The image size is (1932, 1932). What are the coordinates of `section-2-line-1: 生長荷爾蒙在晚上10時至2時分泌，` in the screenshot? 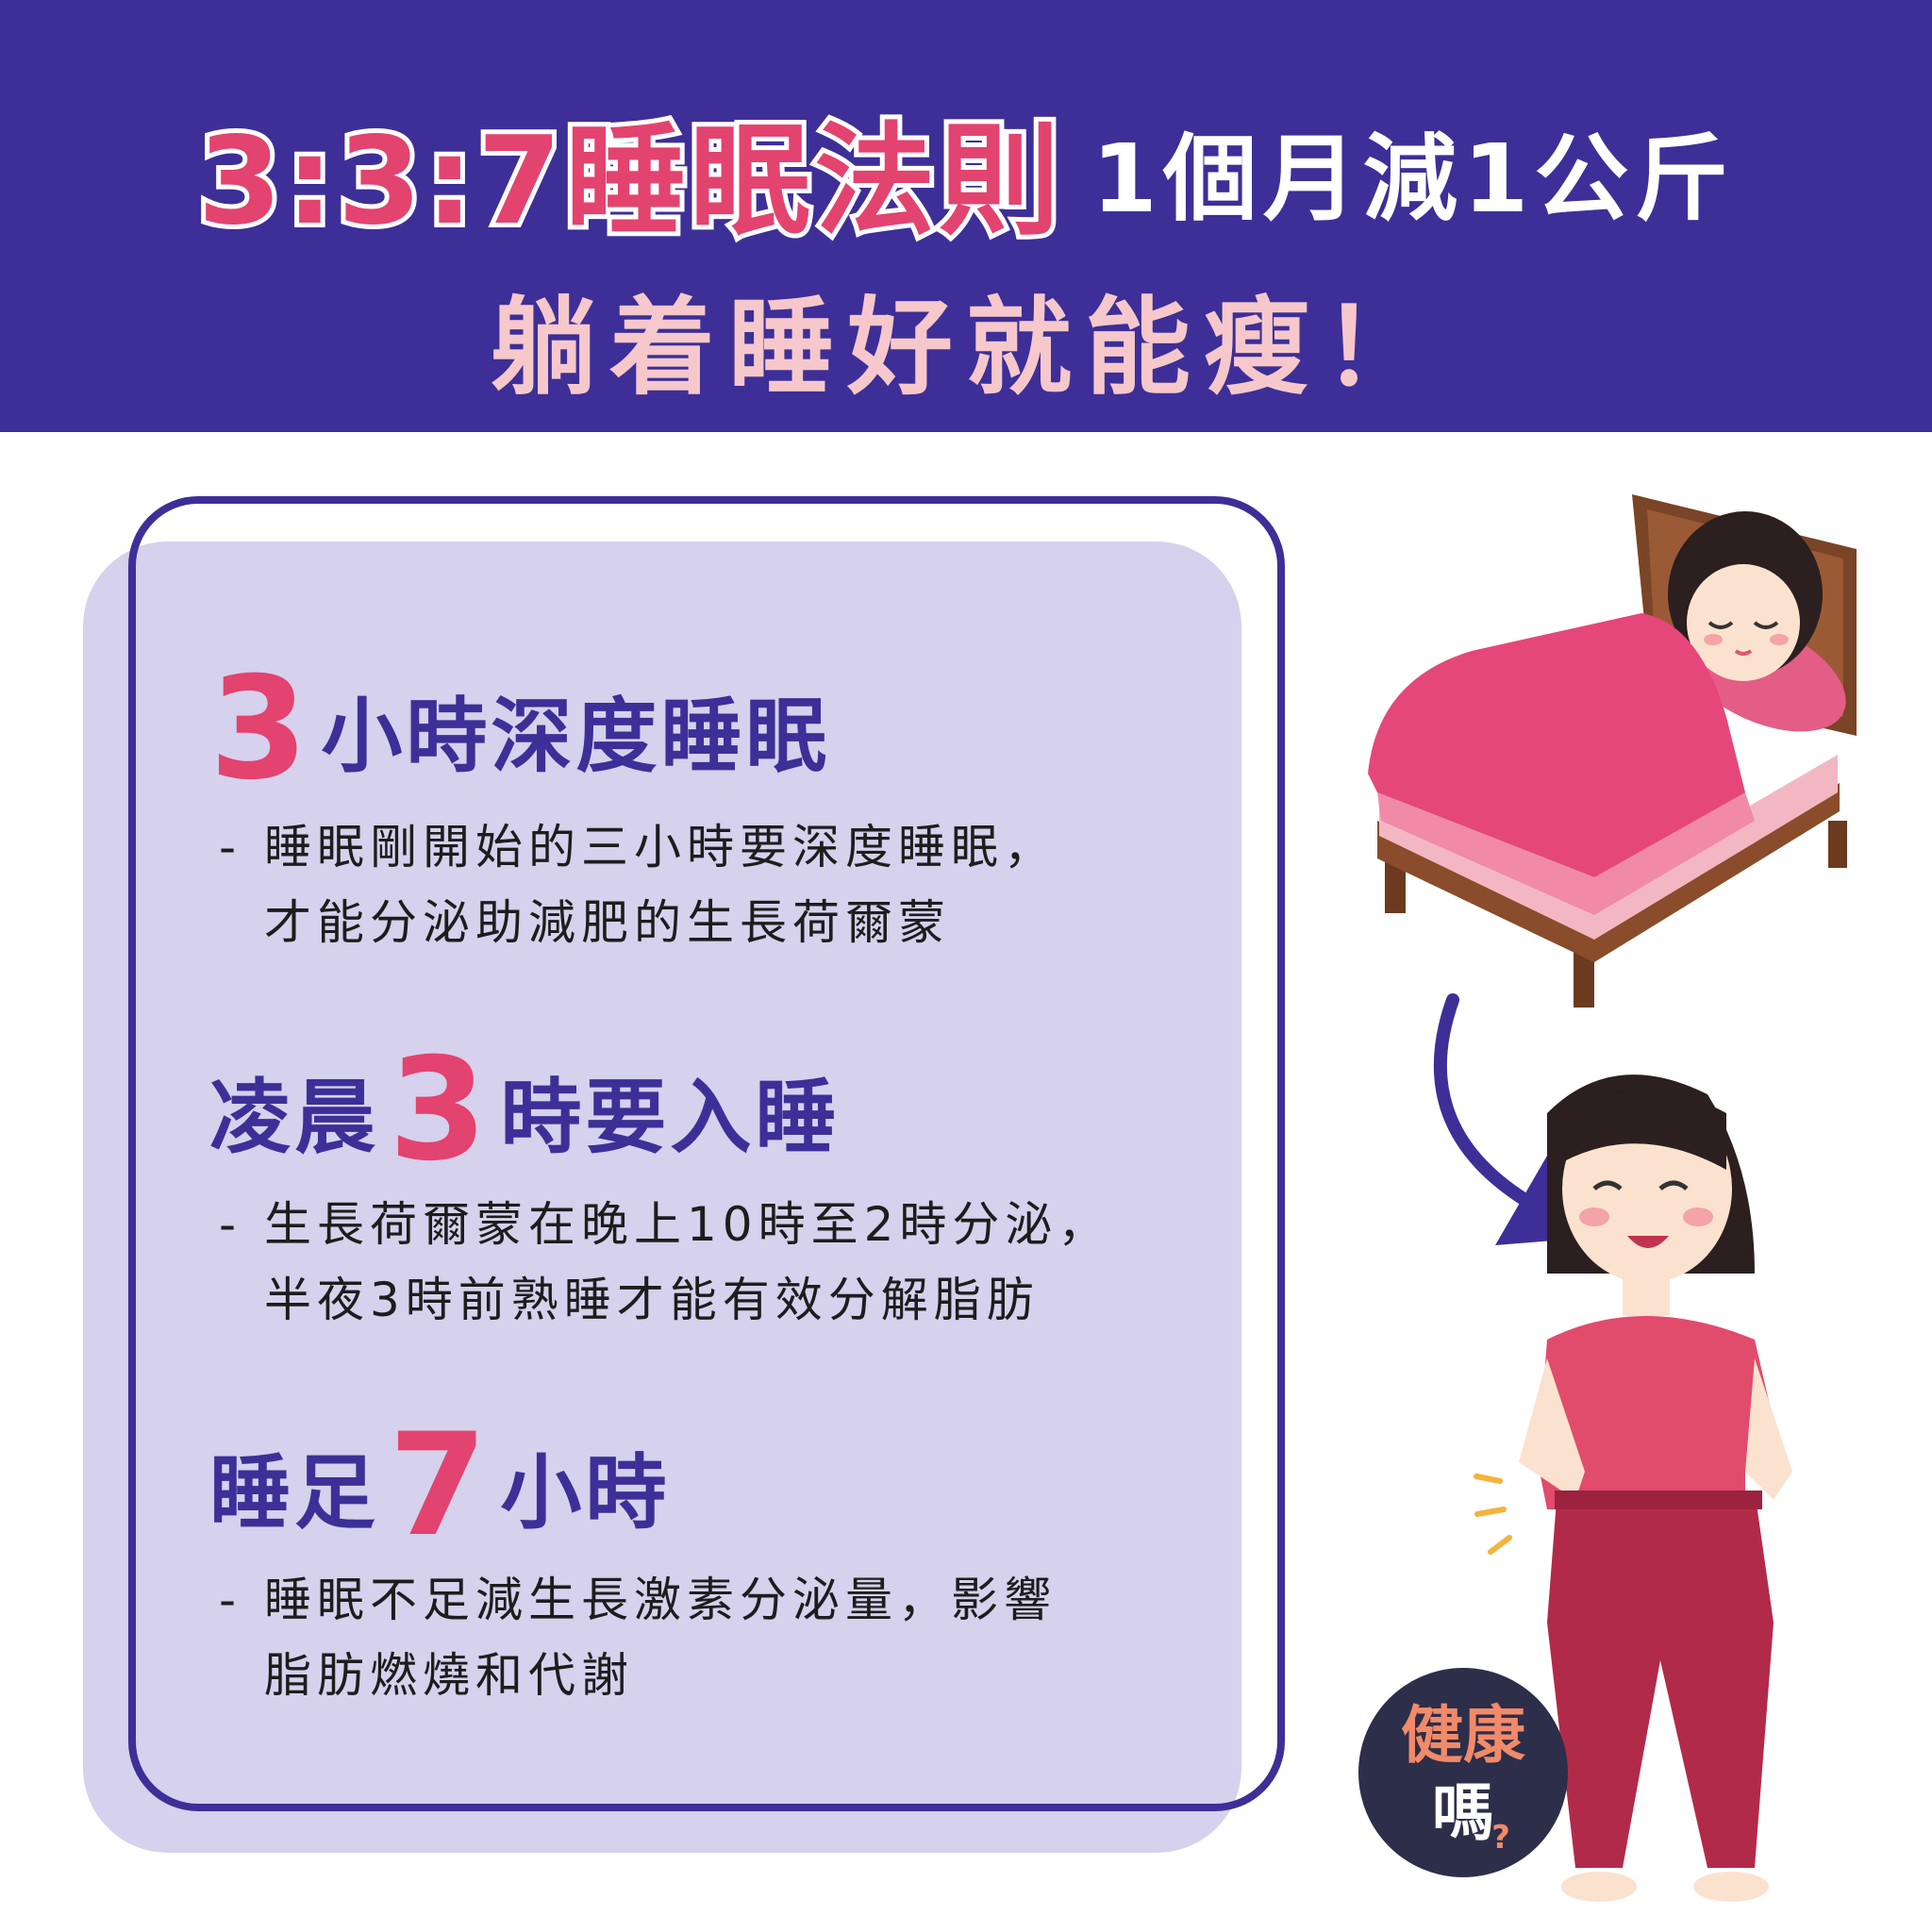 It's located at (687, 1224).